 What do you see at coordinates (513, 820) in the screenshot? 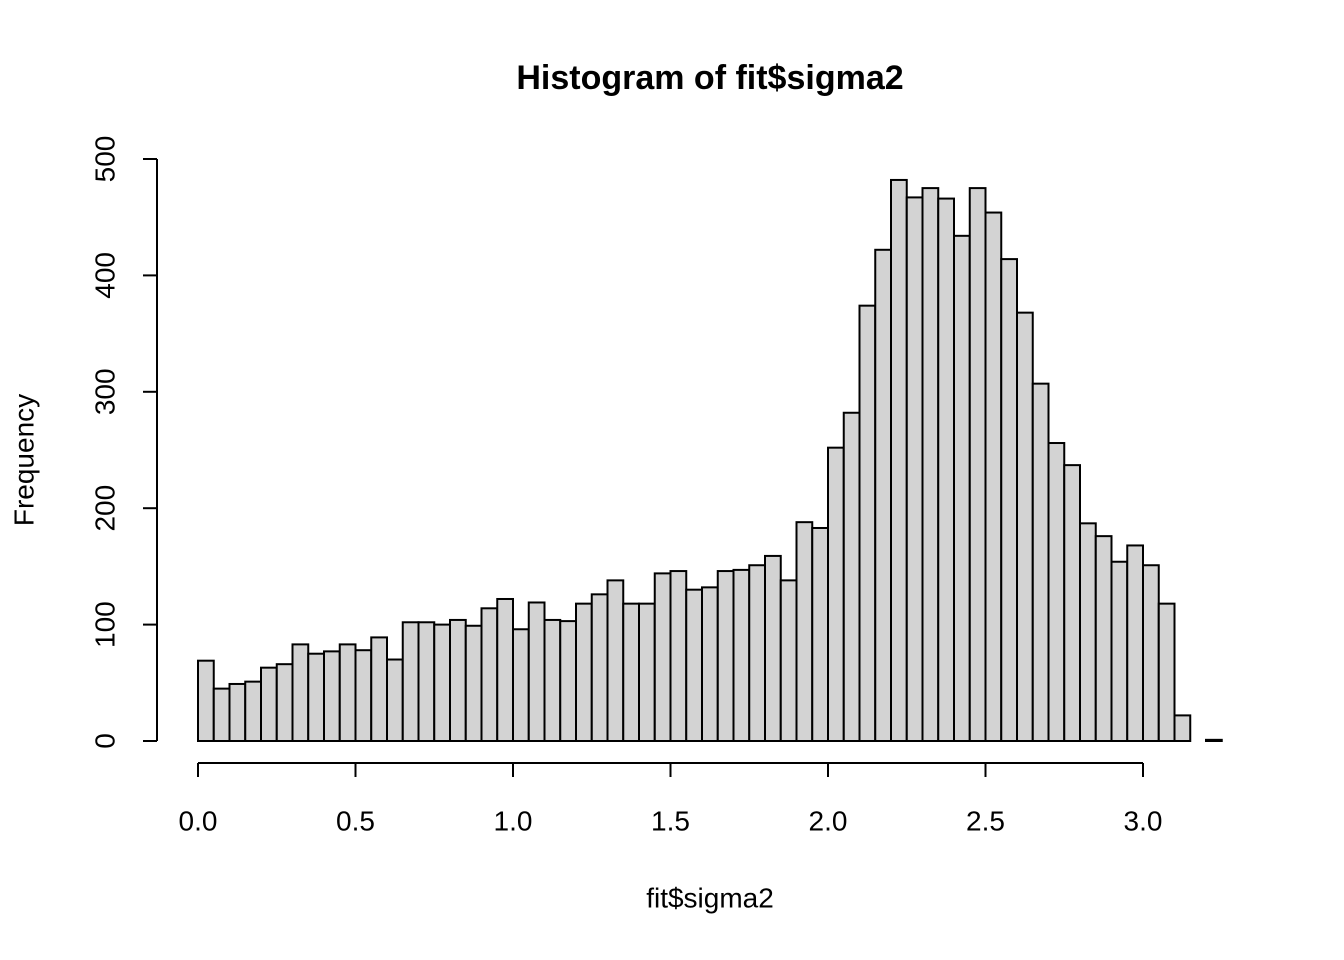
I see `x-tick-label: 1.0` at bounding box center [513, 820].